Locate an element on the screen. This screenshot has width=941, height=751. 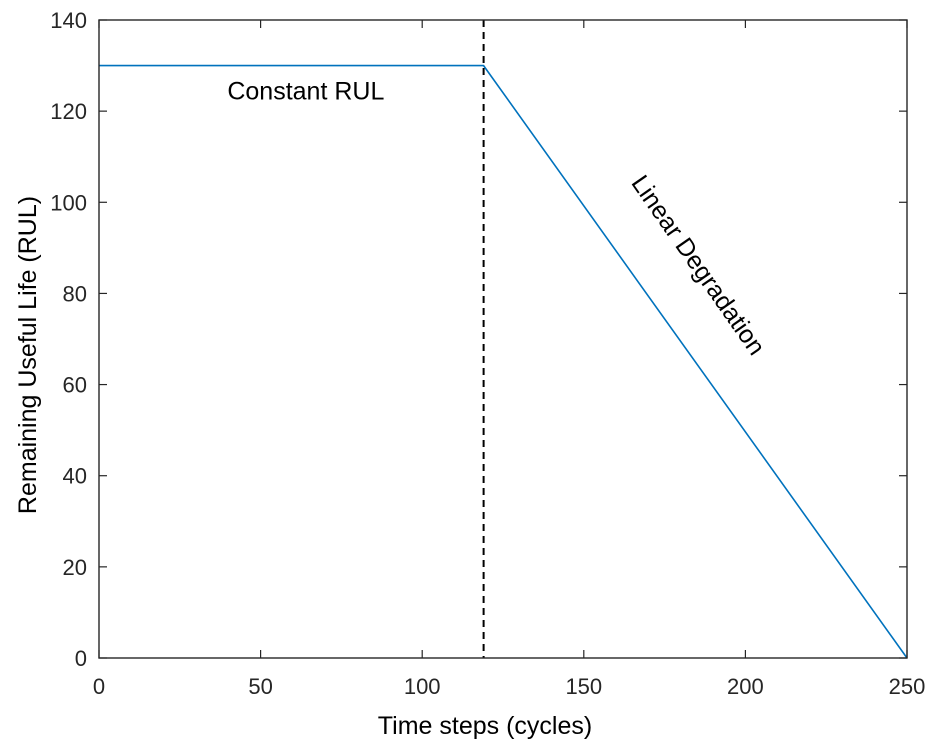
x-tick-label: 50 is located at coordinates (260, 686).